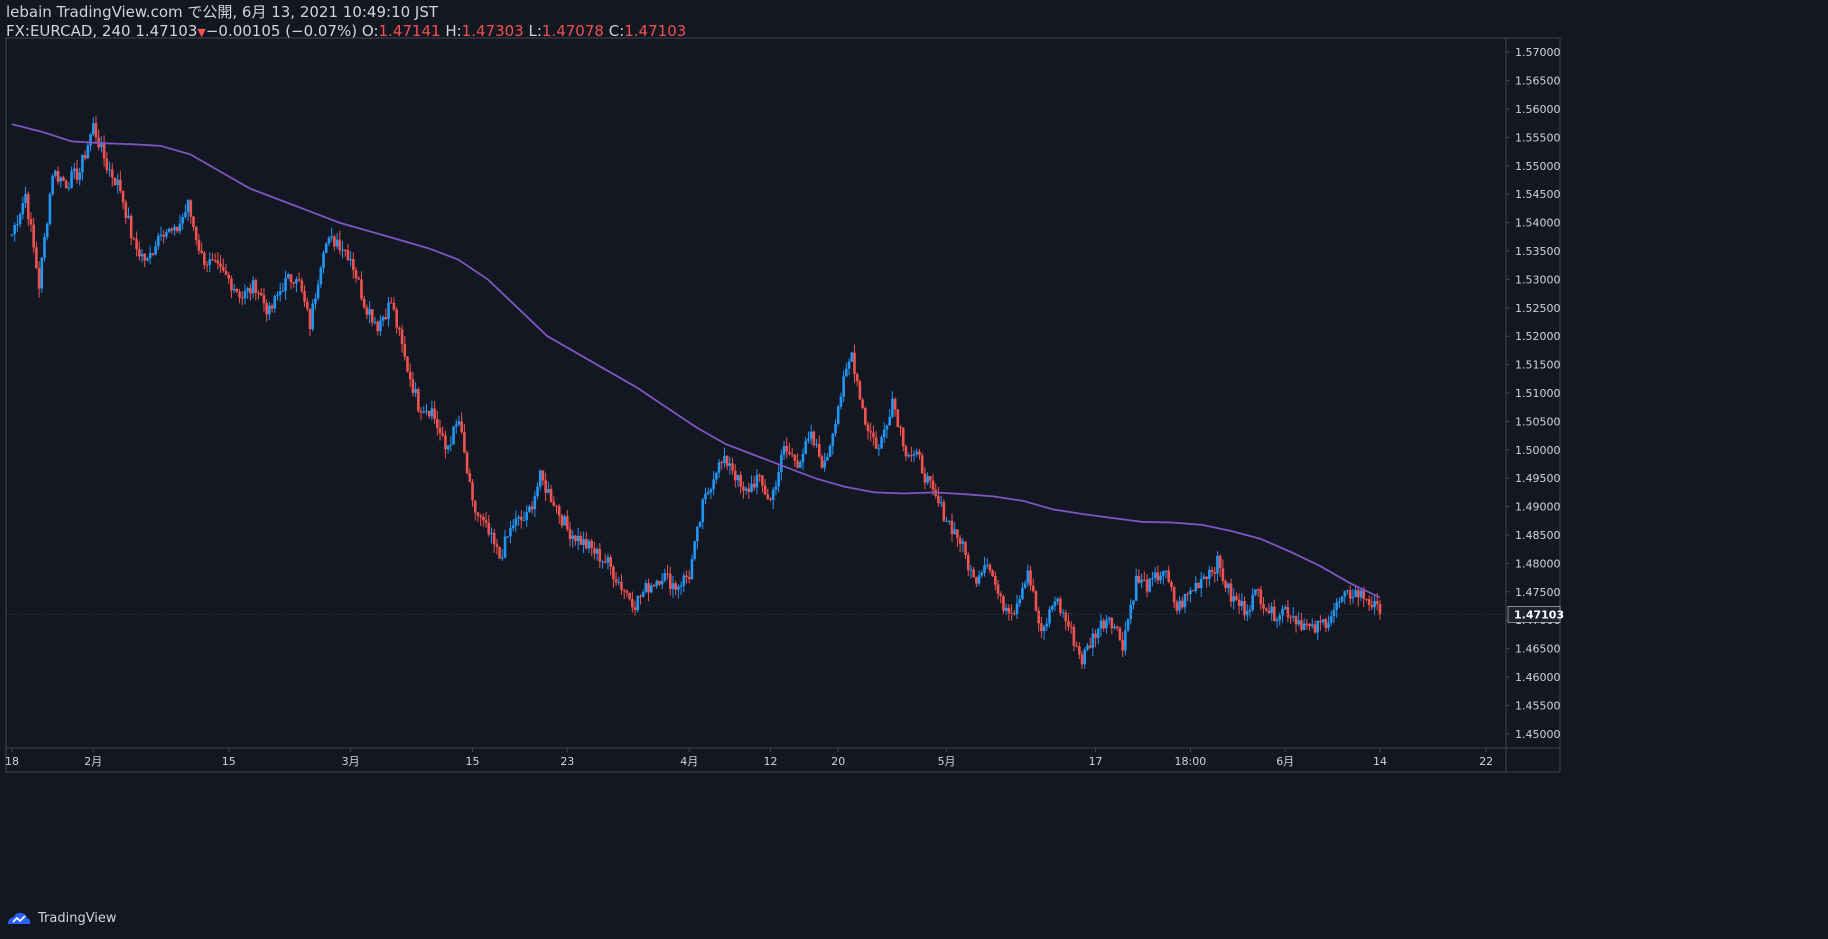  I want to click on last-price-badge, so click(1534, 614).